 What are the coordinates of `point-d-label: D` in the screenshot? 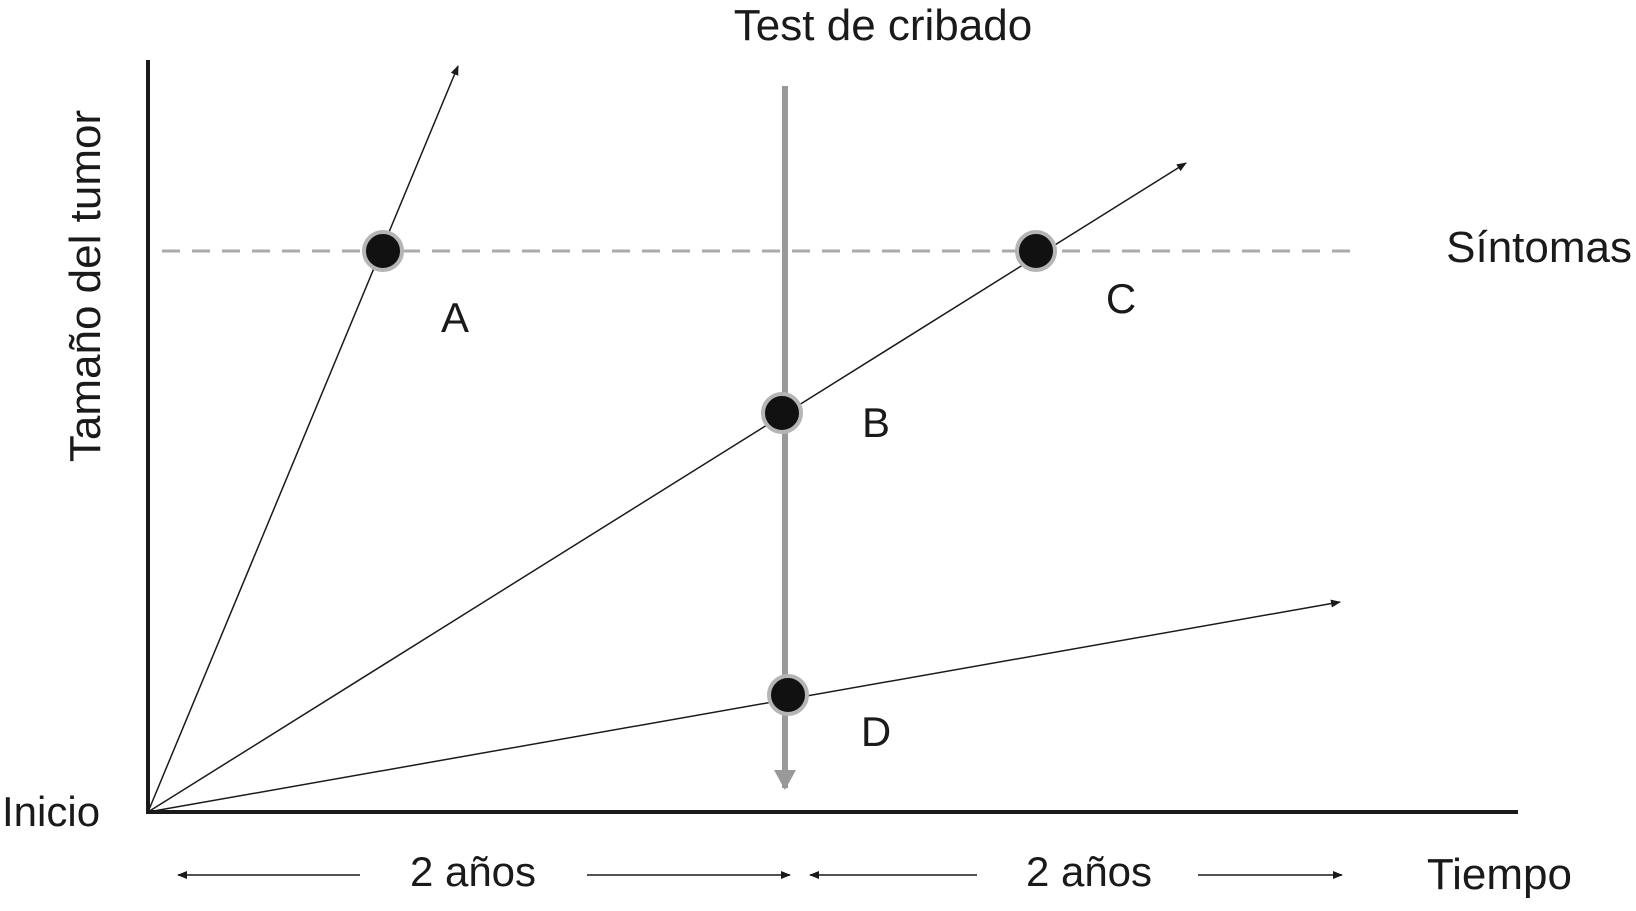 It's located at (876, 731).